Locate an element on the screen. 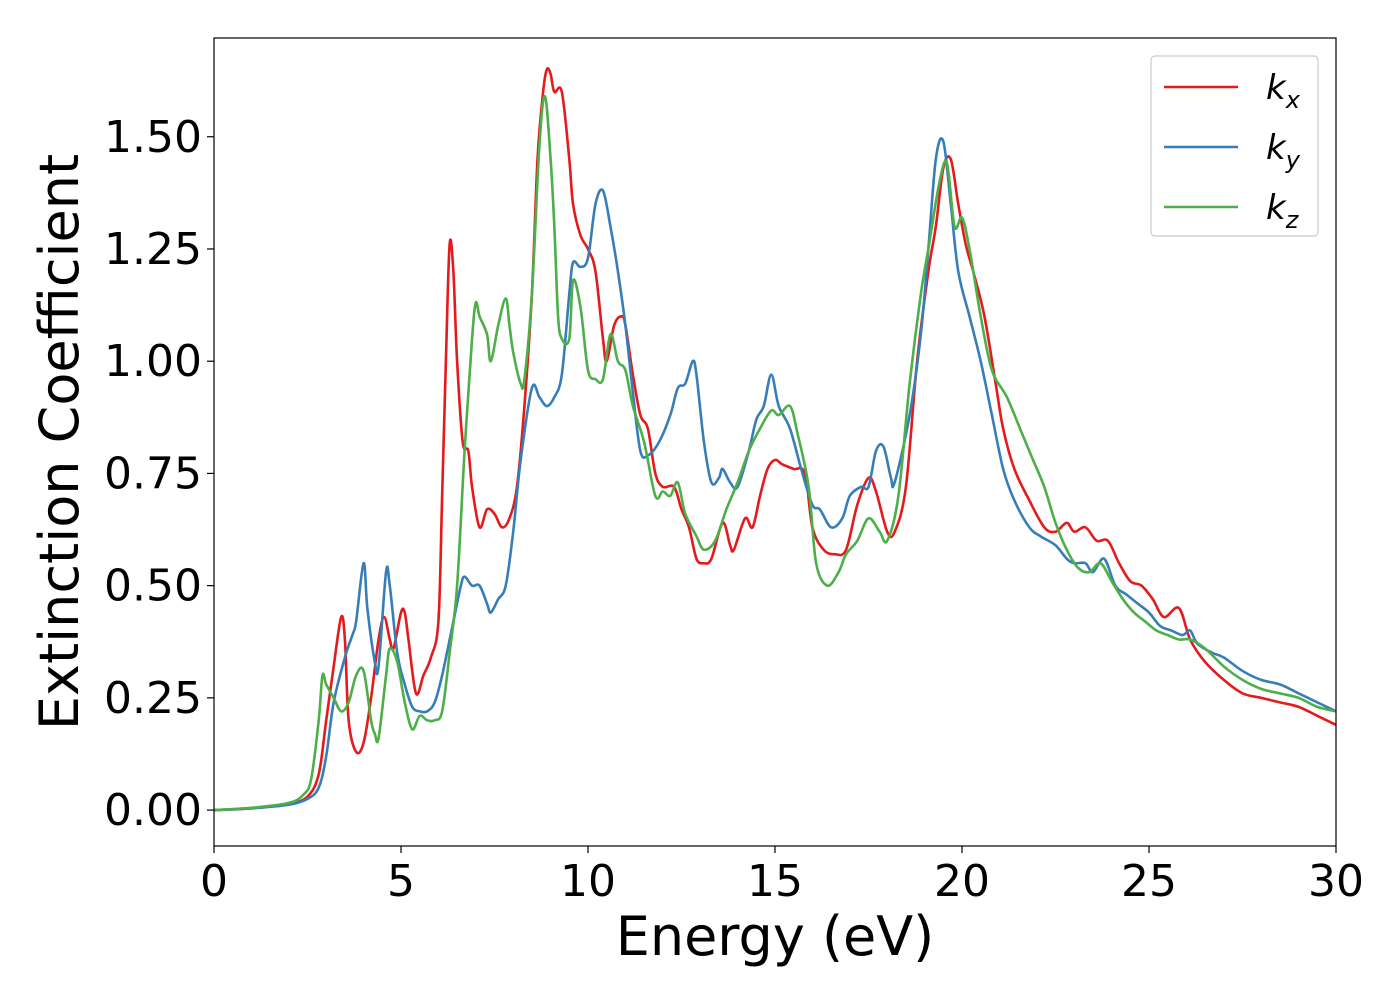 Image resolution: width=1400 pixels, height=1000 pixels. x-tick-label: 0 is located at coordinates (214, 881).